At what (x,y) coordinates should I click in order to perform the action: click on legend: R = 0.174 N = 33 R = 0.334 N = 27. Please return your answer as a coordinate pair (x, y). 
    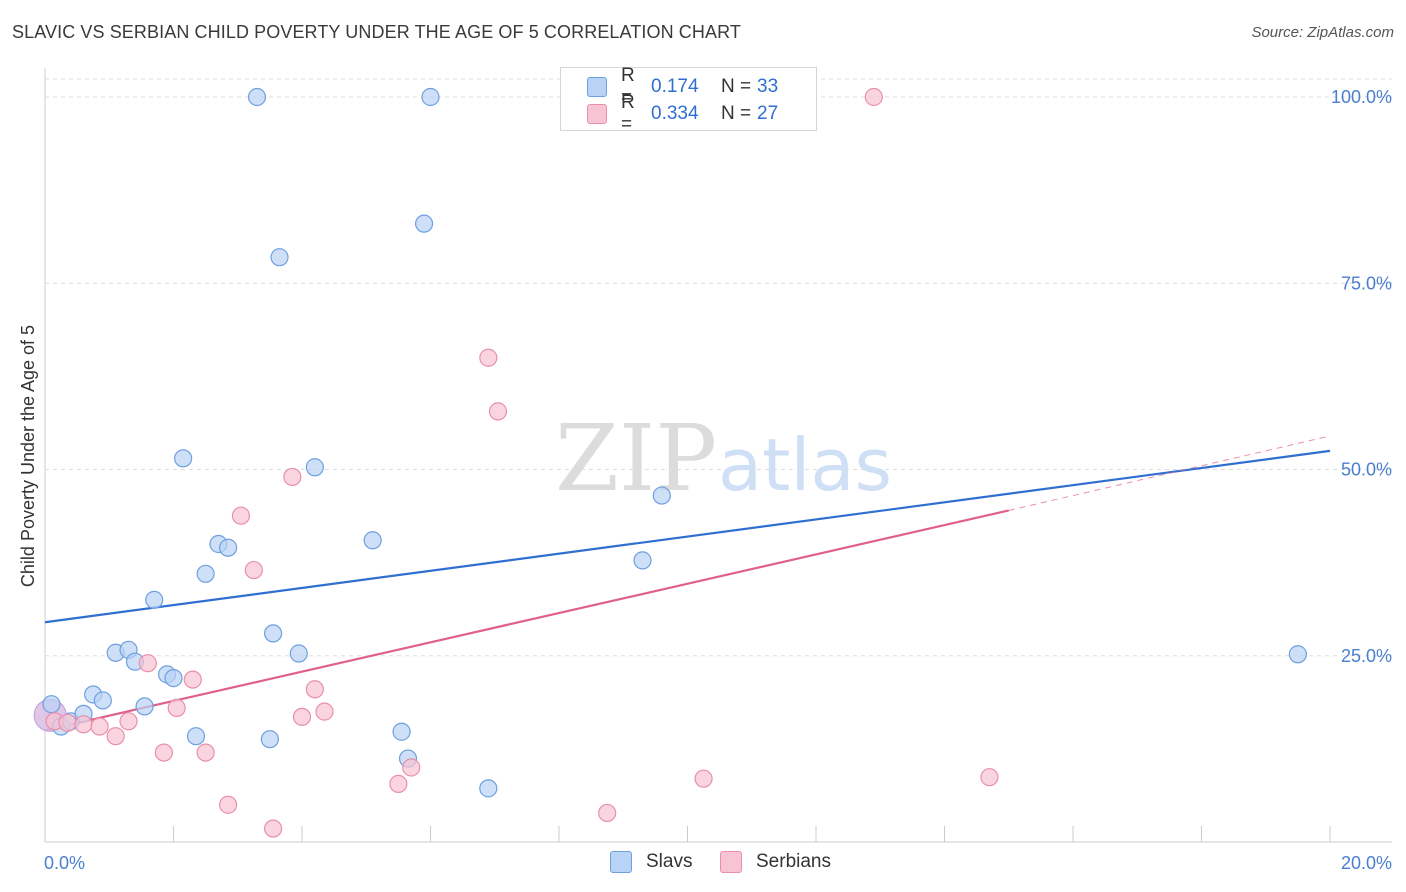
    Looking at the image, I should click on (688, 100).